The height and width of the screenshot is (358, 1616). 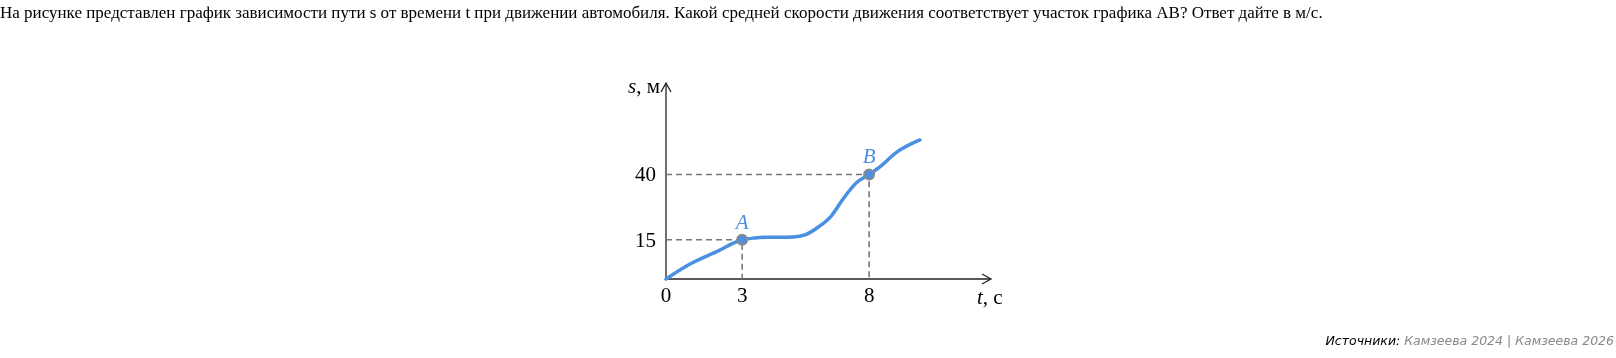 I want to click on y-axis-title: s, м, so click(x=644, y=86).